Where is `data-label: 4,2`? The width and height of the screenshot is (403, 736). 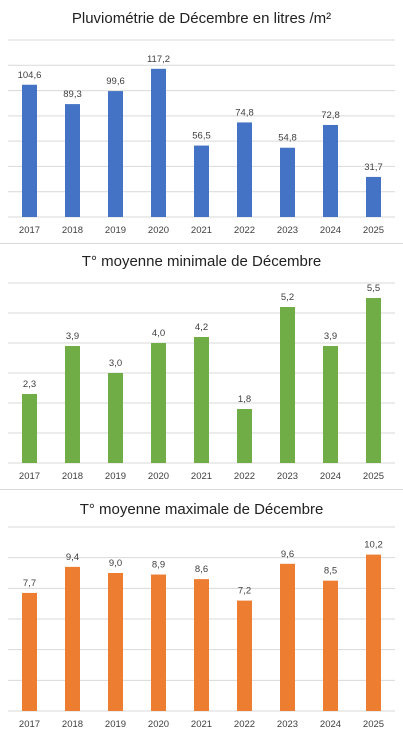
data-label: 4,2 is located at coordinates (201, 327).